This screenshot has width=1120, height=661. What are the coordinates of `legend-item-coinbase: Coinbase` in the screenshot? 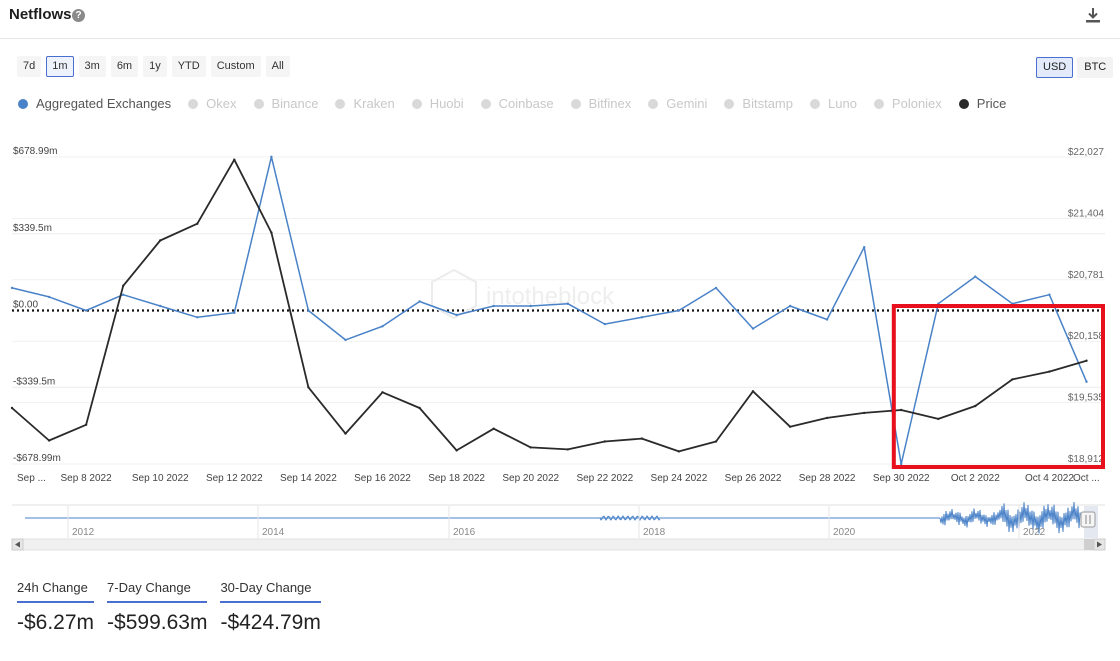 It's located at (517, 103).